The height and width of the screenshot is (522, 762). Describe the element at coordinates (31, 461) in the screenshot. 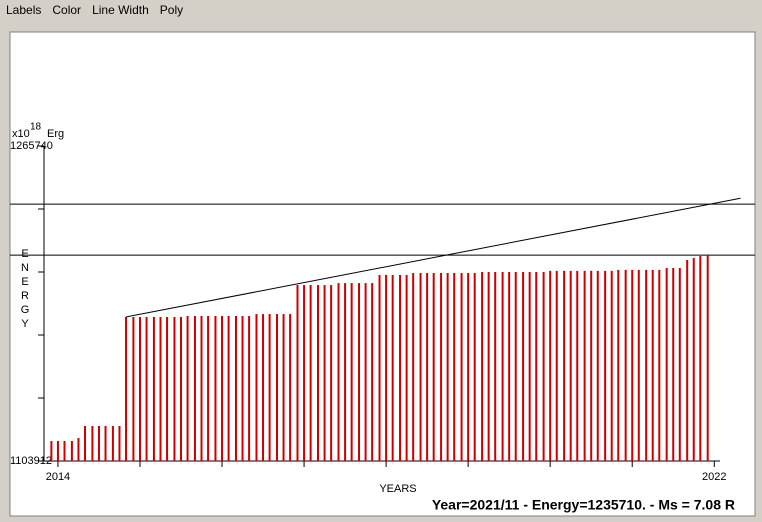

I see `y-tick-label: 1103912` at that location.